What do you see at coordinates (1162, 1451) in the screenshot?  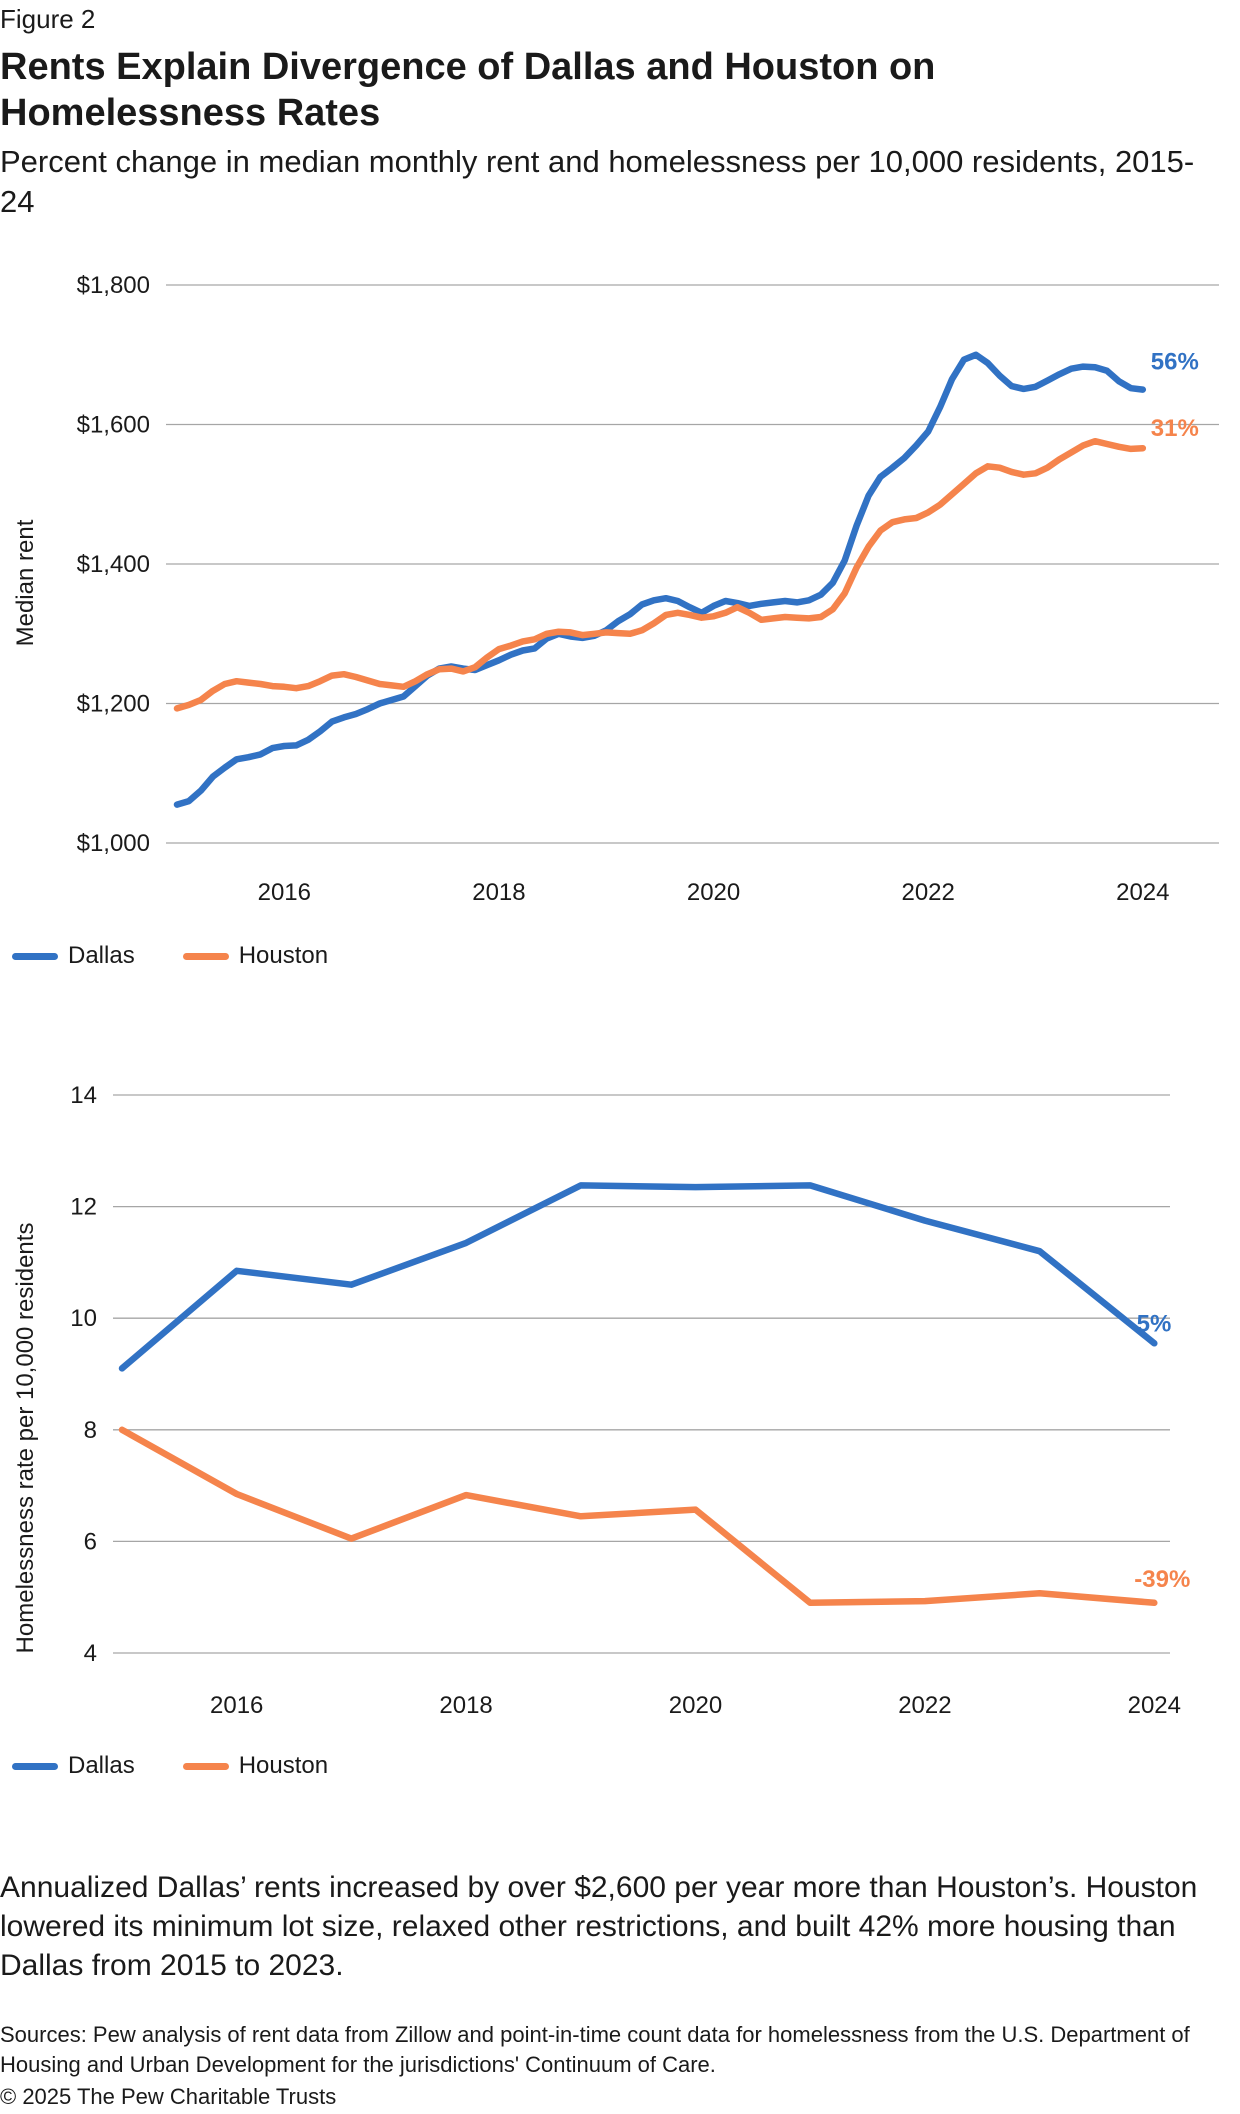 I see `homelessness-end-labels: 5% -39%` at bounding box center [1162, 1451].